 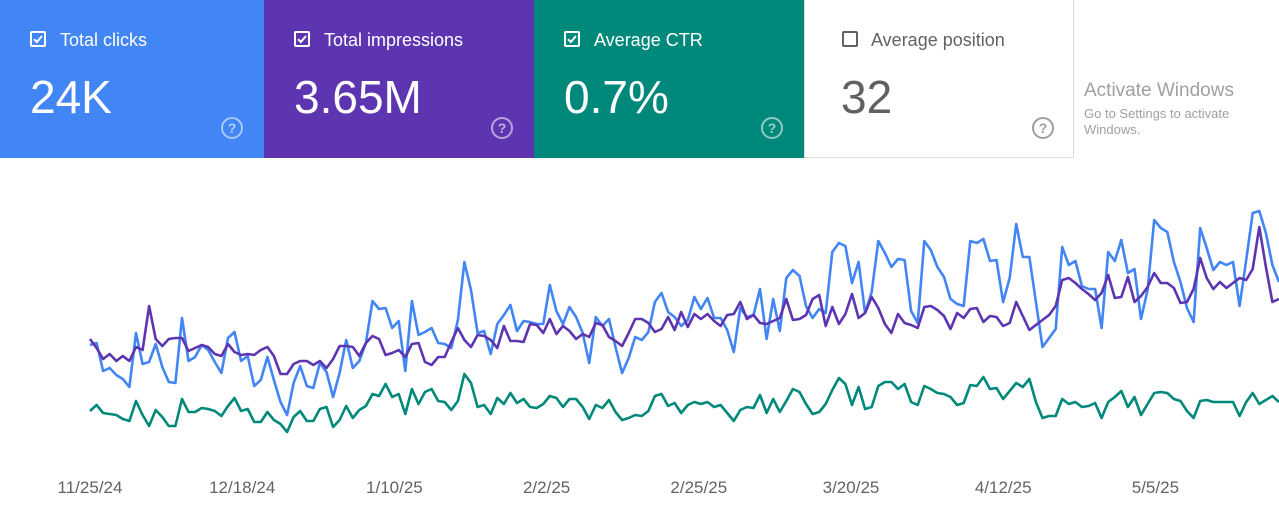 What do you see at coordinates (242, 487) in the screenshot?
I see `x-tick-label: 12/18/24` at bounding box center [242, 487].